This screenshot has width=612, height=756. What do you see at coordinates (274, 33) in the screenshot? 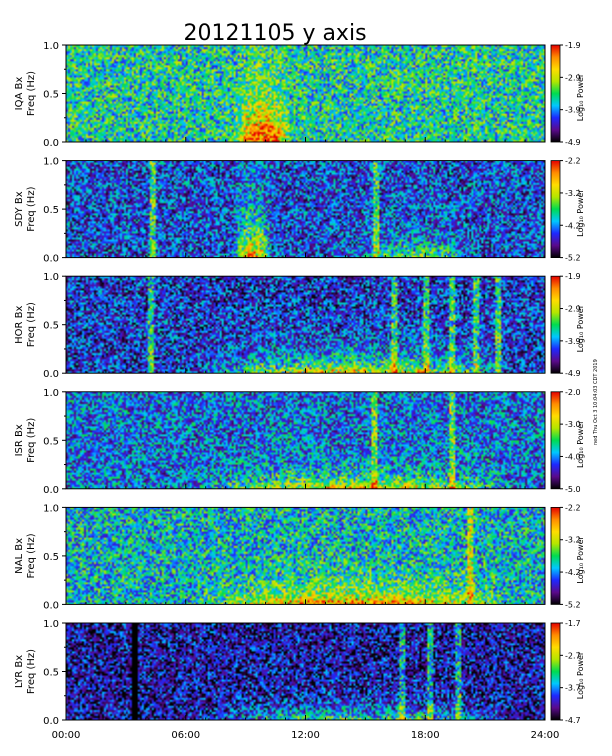
I see `figure-title: 20121105 y axis` at bounding box center [274, 33].